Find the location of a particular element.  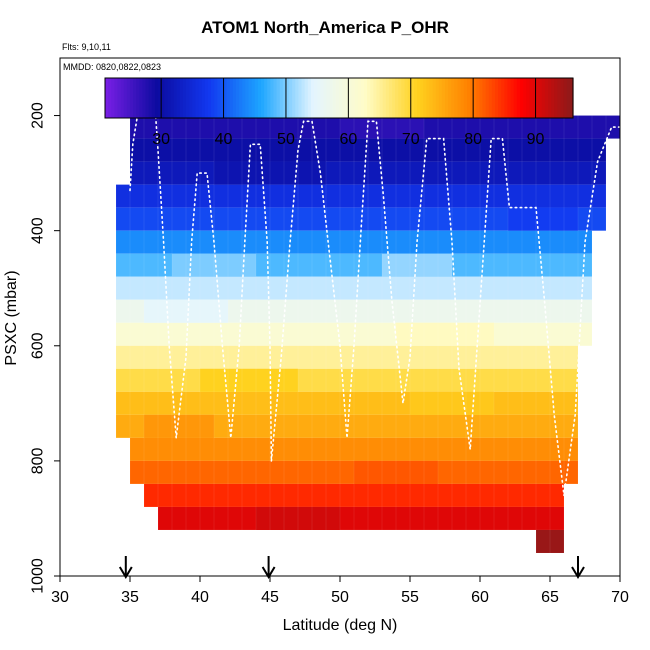

colorbar-tick-label-50: 50 is located at coordinates (286, 139).